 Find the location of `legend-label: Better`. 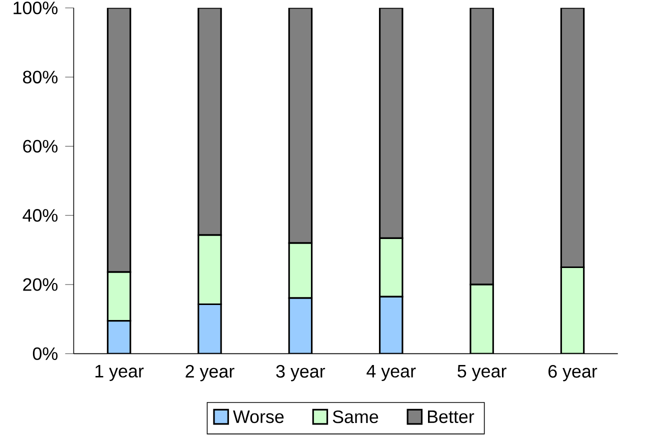

legend-label: Better is located at coordinates (451, 417).